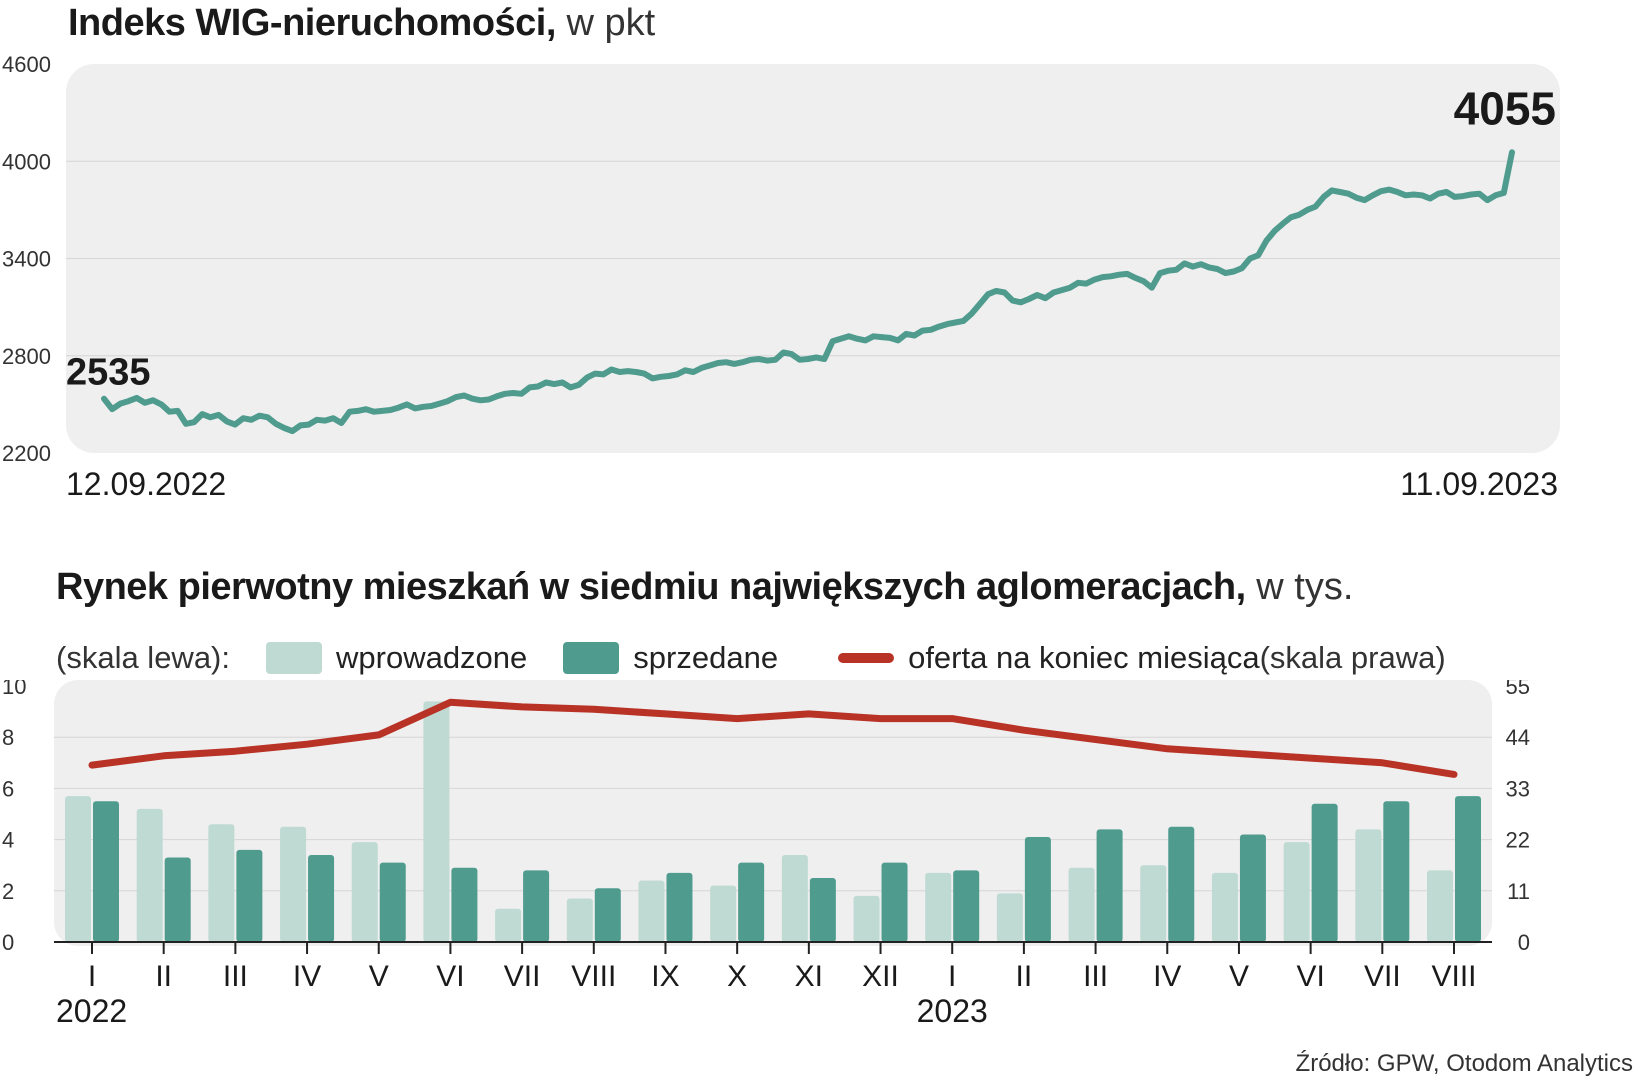 The image size is (1635, 1080). Describe the element at coordinates (362, 23) in the screenshot. I see `chart-title-index: Indeks WIG-nieruchomości, w pkt` at that location.